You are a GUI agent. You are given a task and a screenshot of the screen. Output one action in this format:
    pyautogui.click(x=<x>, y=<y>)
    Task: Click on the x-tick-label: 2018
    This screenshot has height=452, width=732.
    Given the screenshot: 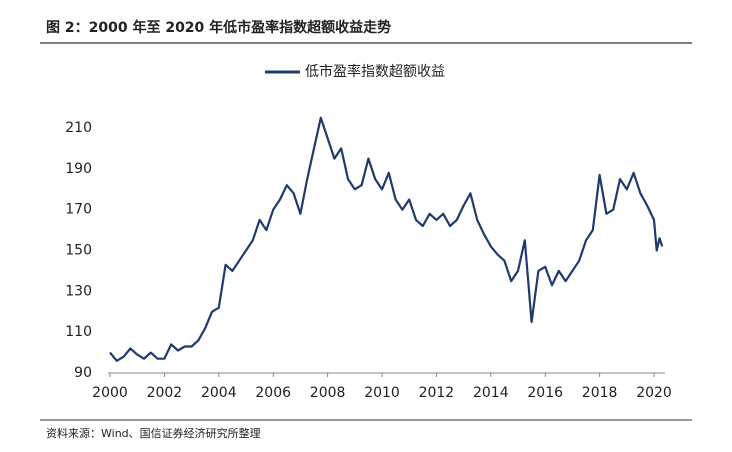 What is the action you would take?
    pyautogui.click(x=600, y=393)
    